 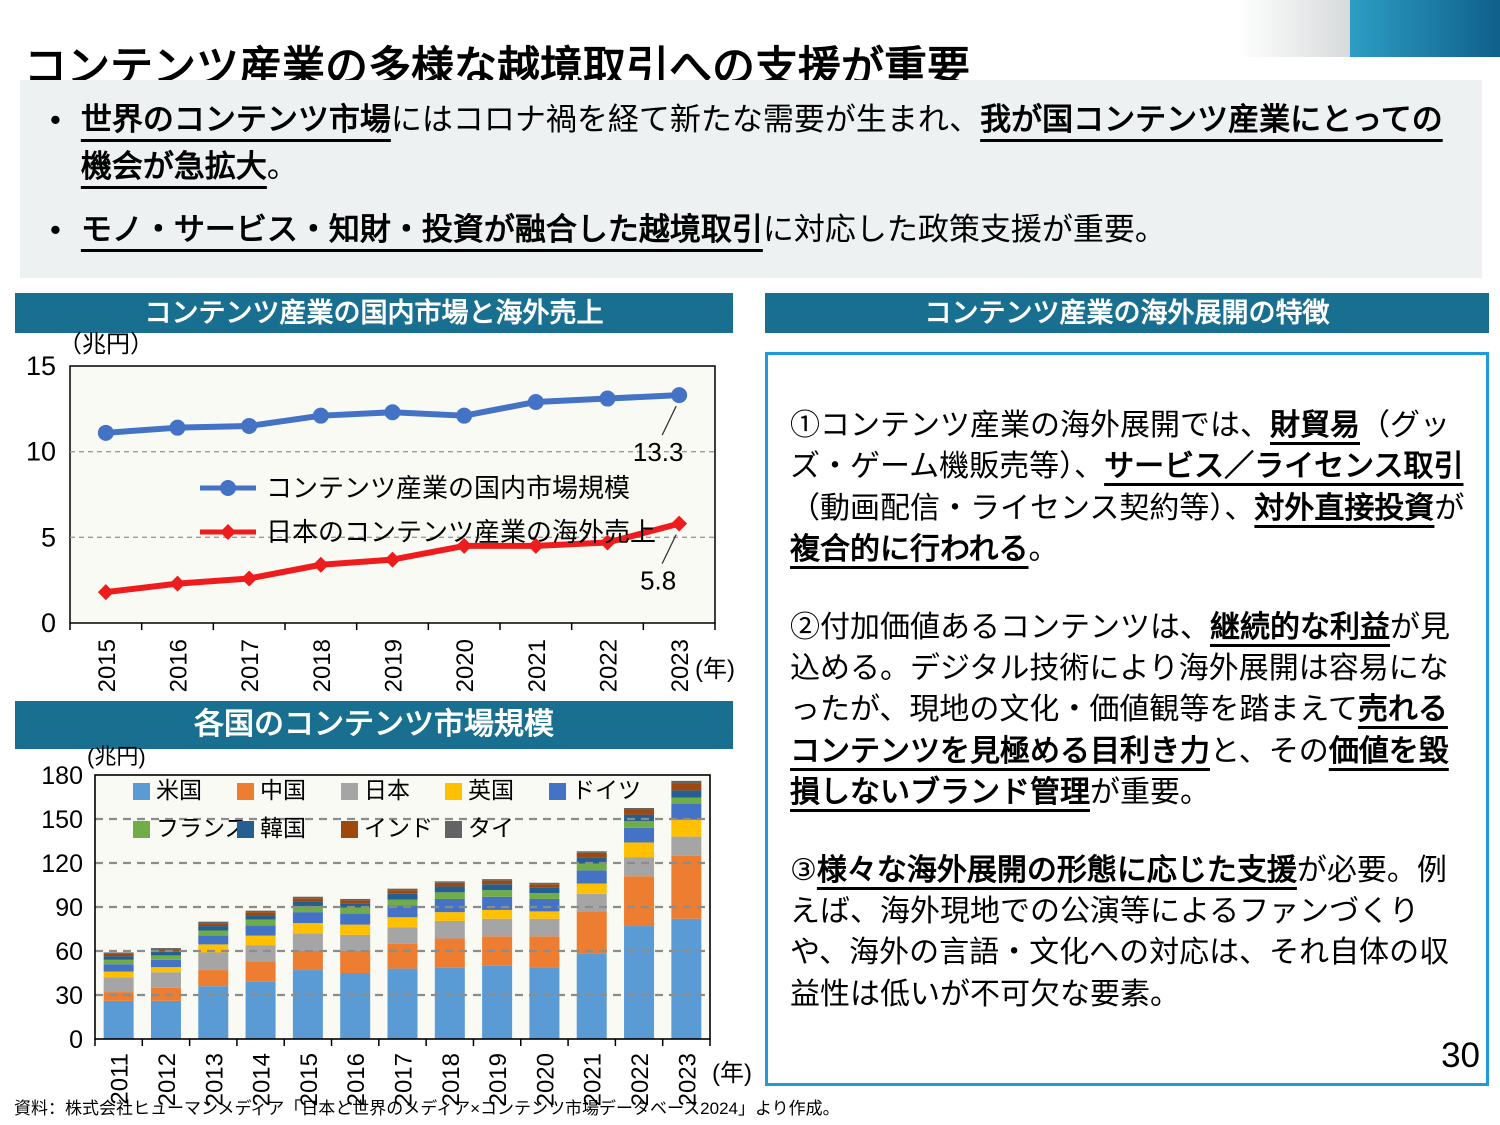 I want to click on bullet-text-2: モノ・サービス・知財・投資が融合した越境取引に対応した政策支援が重要。, so click(x=623, y=230).